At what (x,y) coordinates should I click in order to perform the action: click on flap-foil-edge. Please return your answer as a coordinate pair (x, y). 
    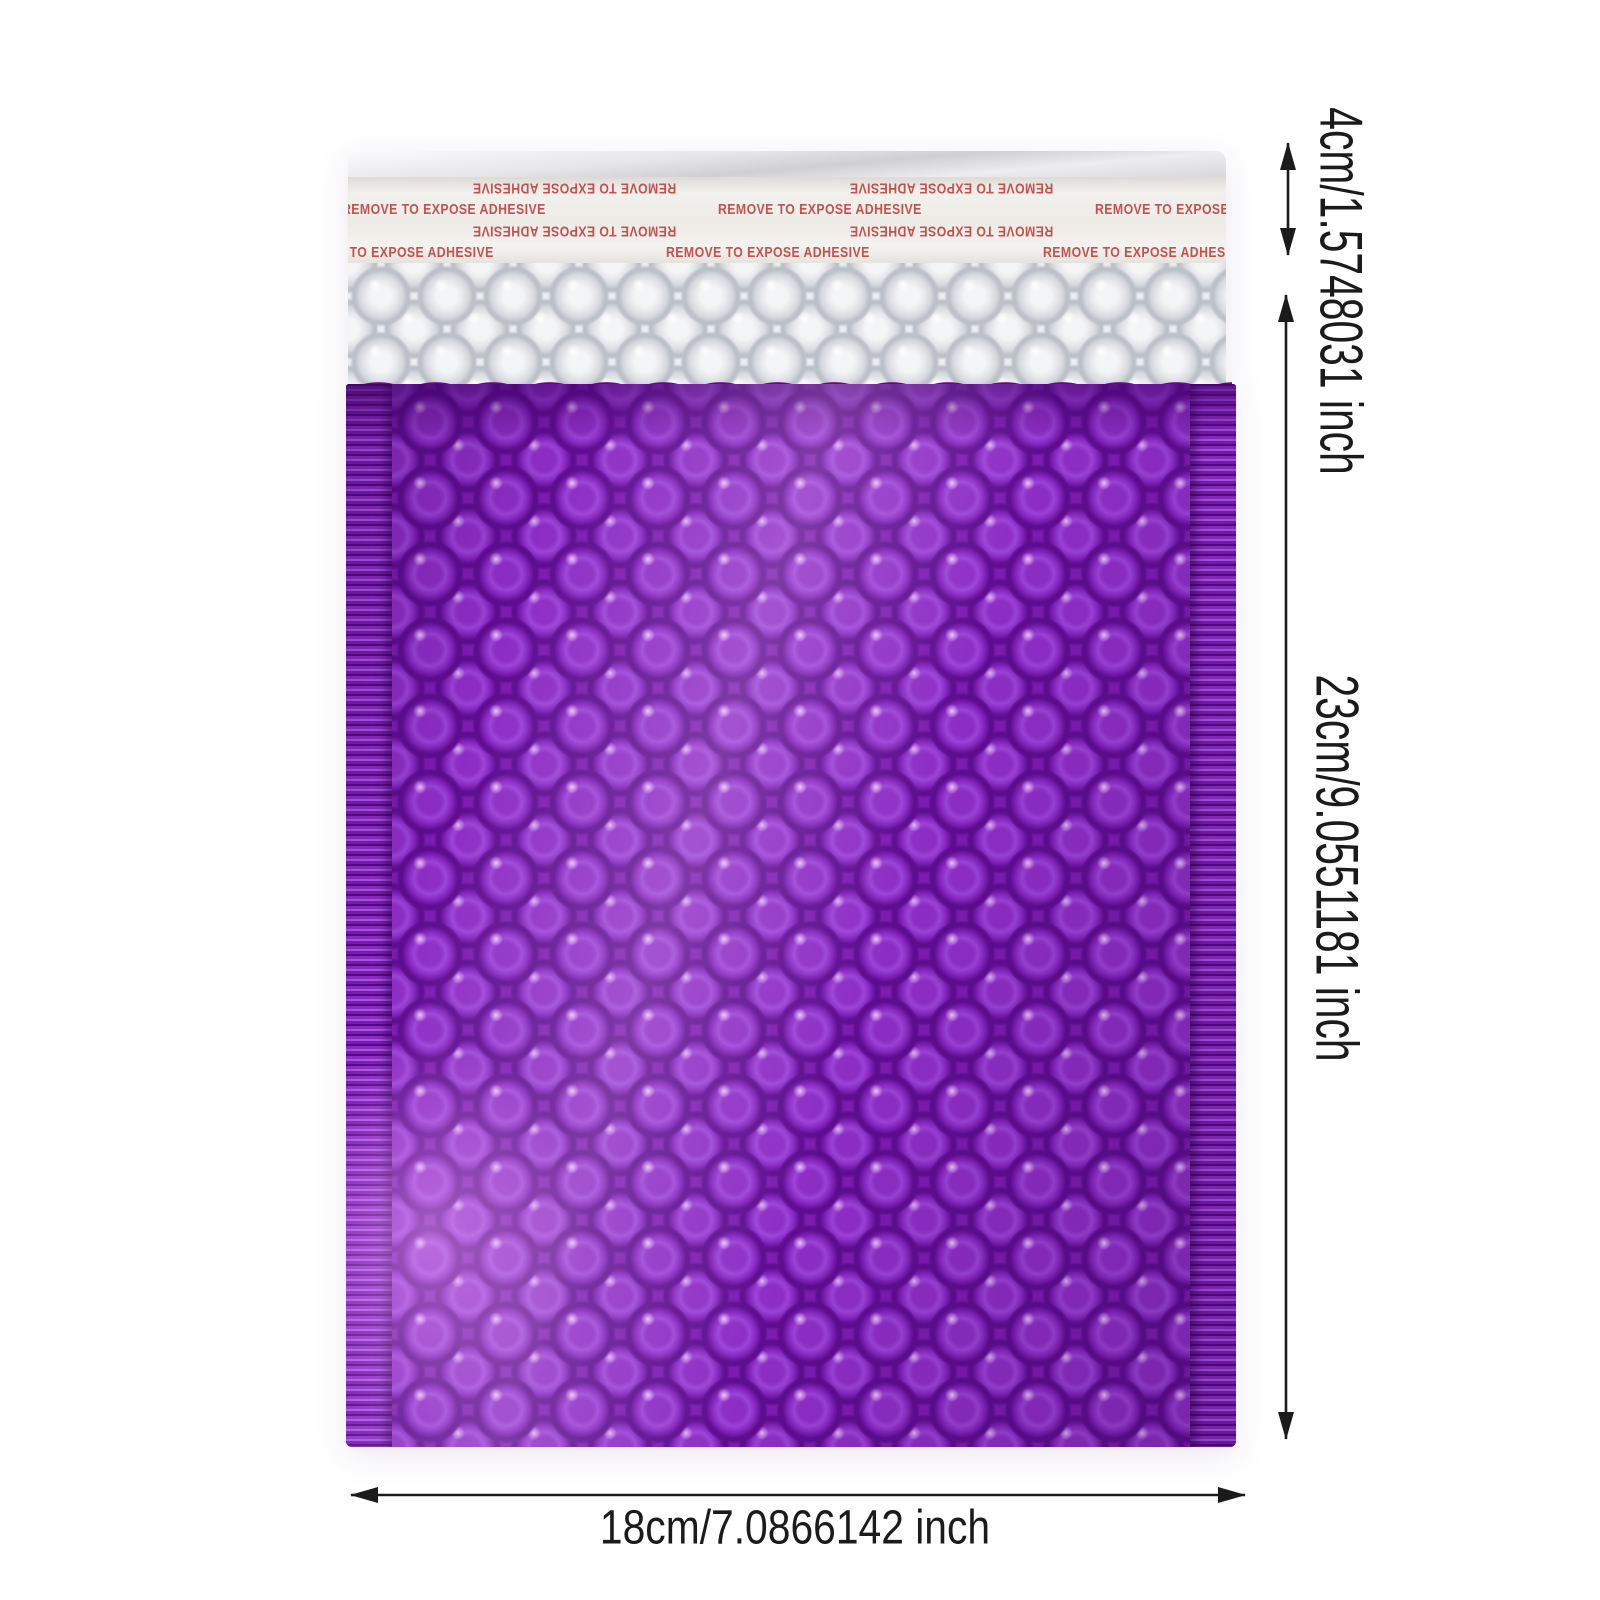
    Looking at the image, I should click on (787, 164).